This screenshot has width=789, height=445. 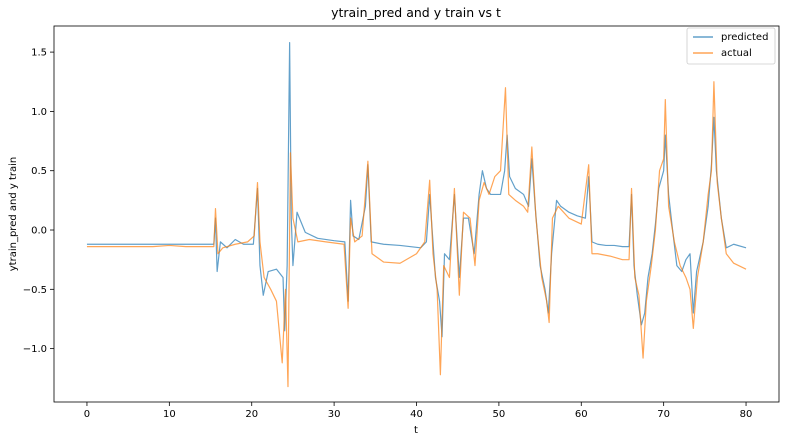 I want to click on x-tick-label: 40, so click(x=416, y=414).